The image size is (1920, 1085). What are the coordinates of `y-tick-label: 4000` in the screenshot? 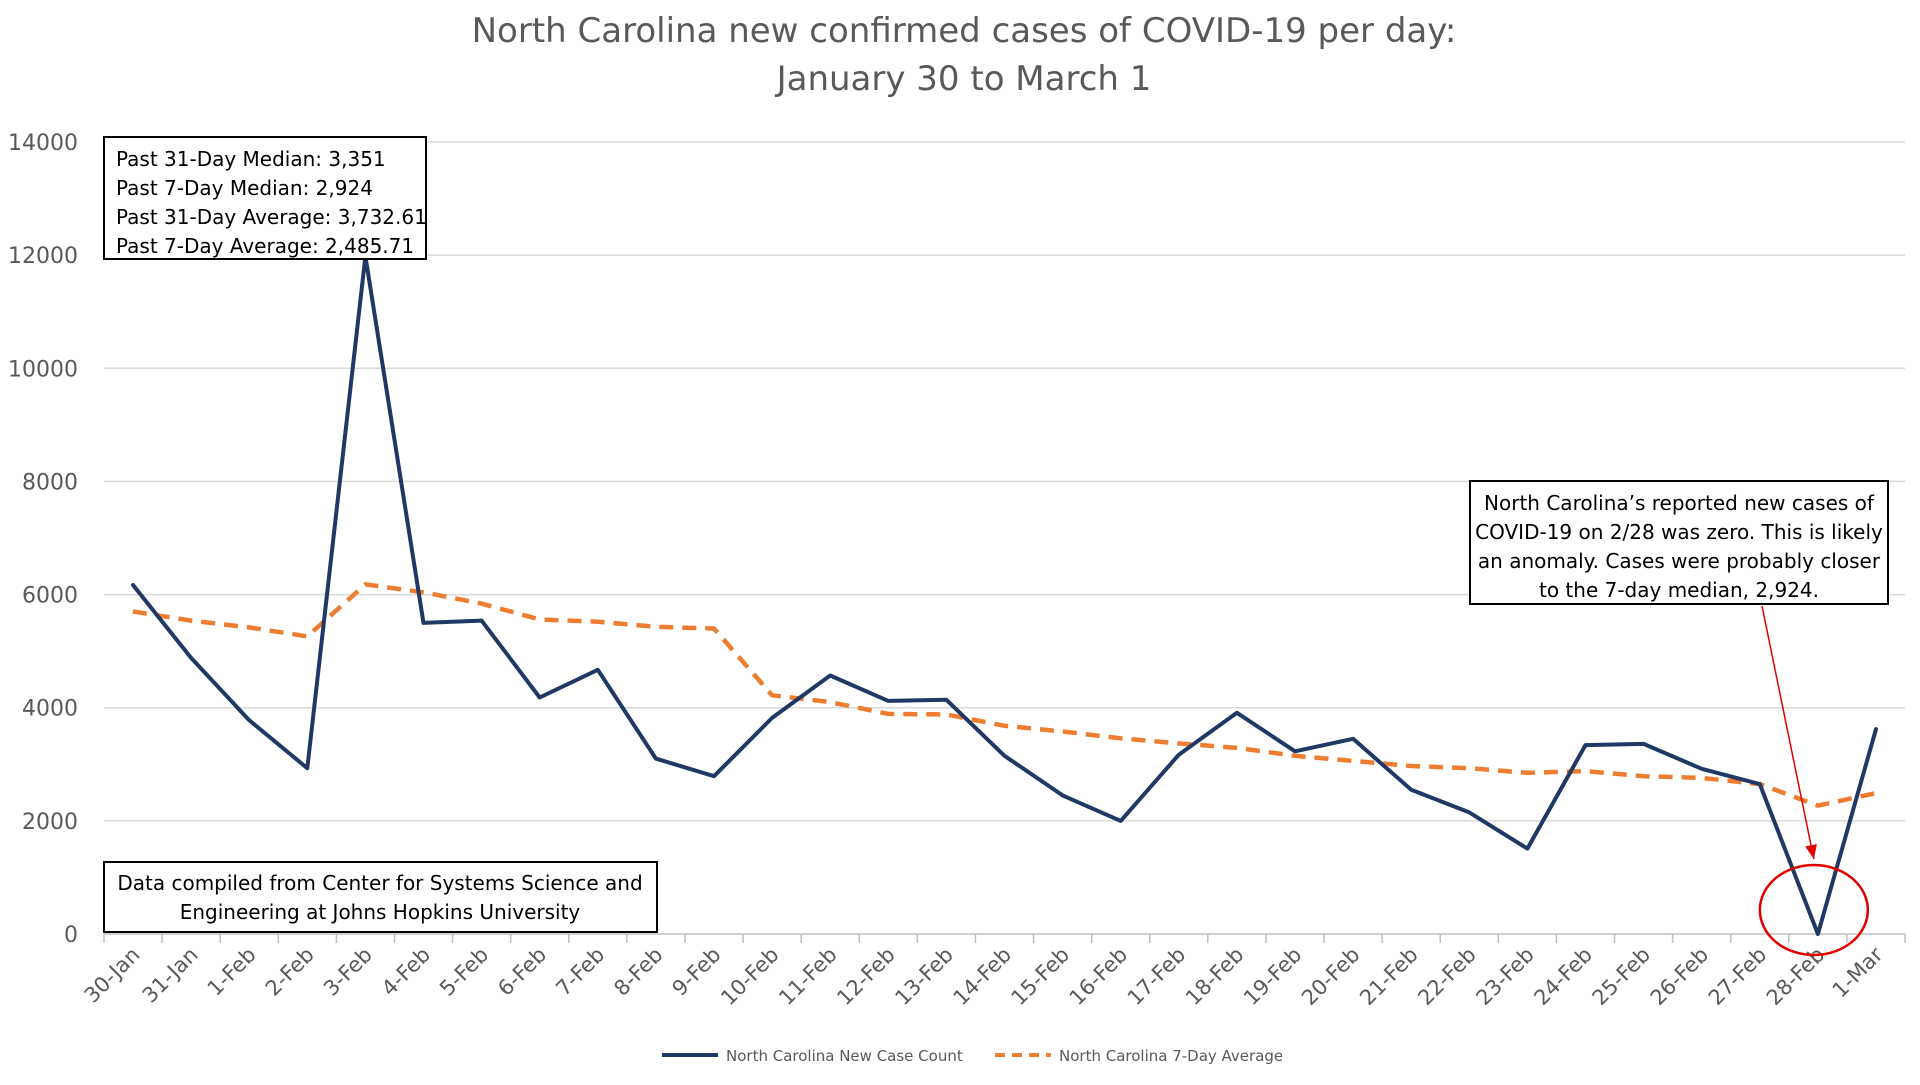 It's located at (50, 709).